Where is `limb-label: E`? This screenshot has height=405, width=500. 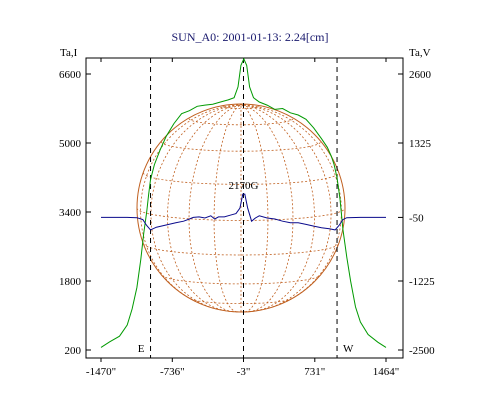
limb-label: E is located at coordinates (141, 349).